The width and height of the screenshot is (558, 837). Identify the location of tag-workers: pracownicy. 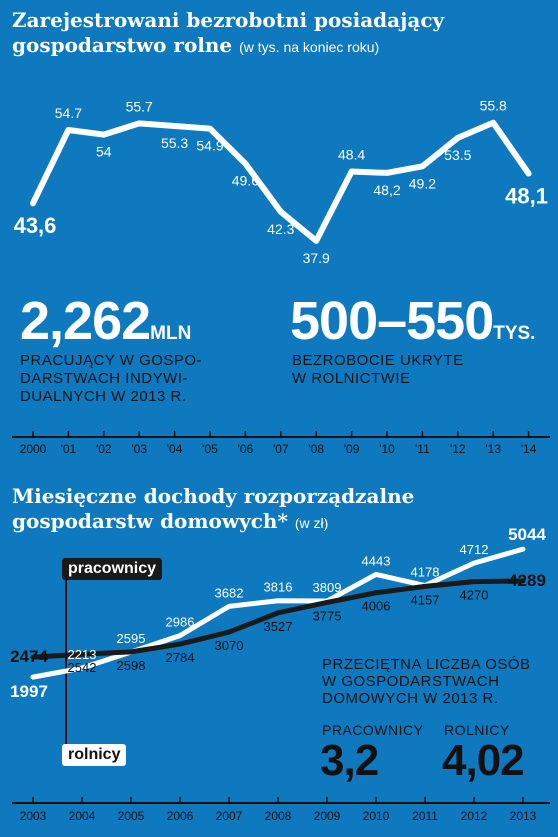
(112, 569).